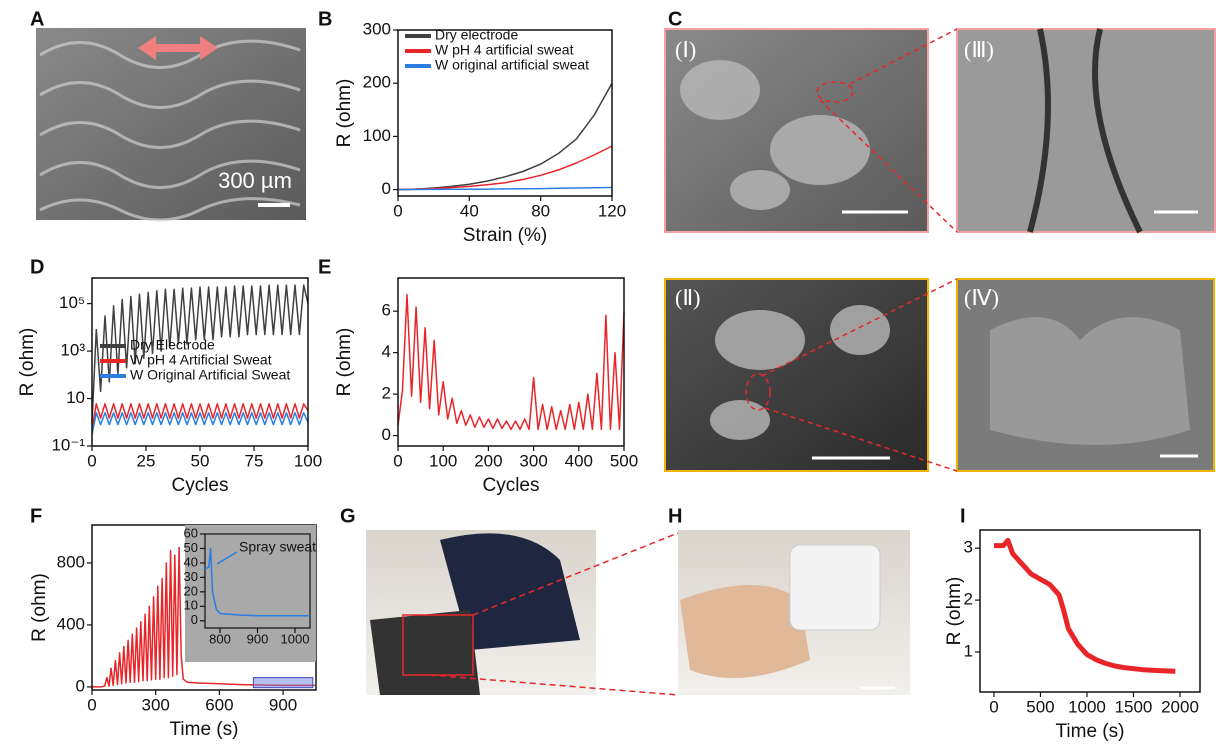  What do you see at coordinates (981, 297) in the screenshot?
I see `sem-label: (Ⅳ)` at bounding box center [981, 297].